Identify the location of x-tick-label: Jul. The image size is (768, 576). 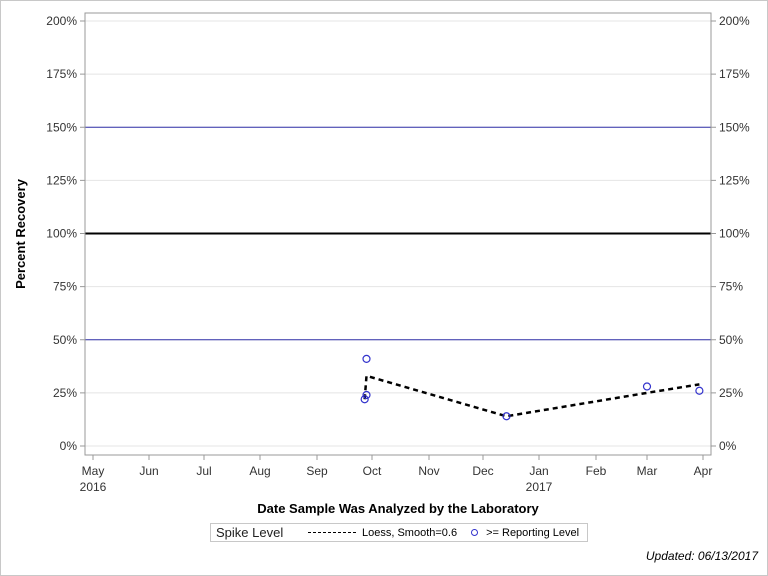
(203, 471).